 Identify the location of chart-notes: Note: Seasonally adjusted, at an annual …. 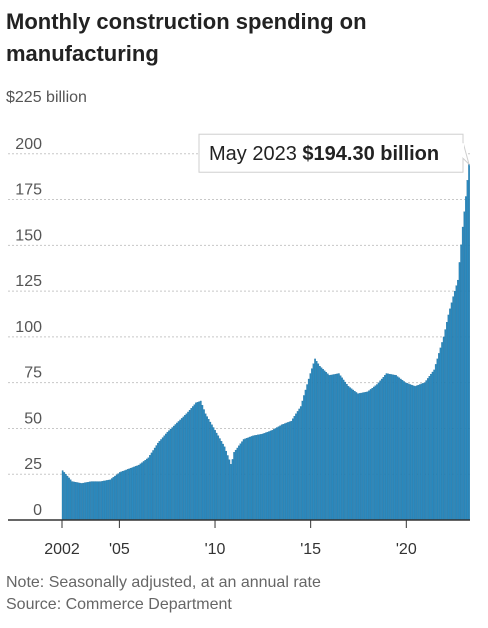
(163, 594).